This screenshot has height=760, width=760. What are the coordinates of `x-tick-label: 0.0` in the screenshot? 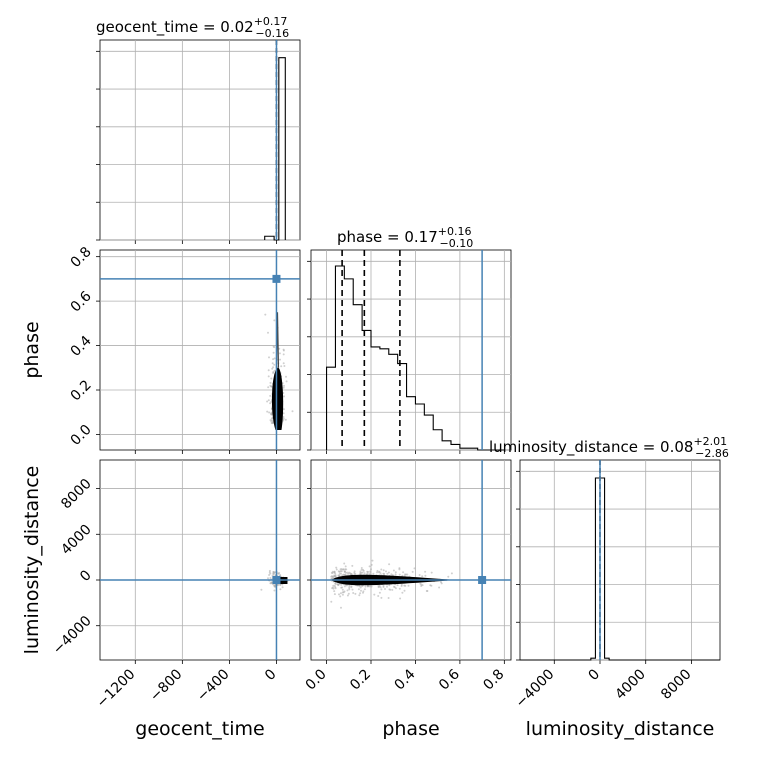 It's located at (316, 679).